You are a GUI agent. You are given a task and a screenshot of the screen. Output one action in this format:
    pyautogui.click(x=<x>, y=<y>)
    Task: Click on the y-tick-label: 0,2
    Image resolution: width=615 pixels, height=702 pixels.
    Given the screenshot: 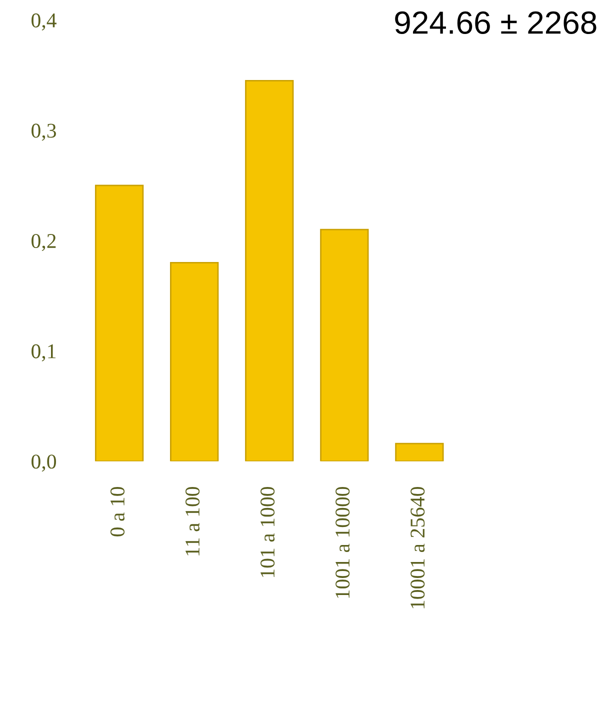 What is the action you would take?
    pyautogui.click(x=44, y=243)
    